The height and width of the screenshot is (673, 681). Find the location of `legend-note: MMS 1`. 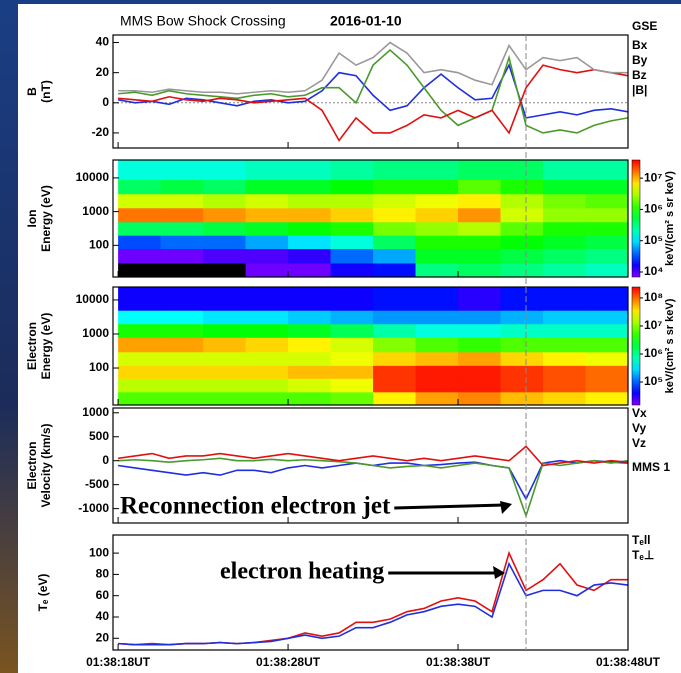

legend-note: MMS 1 is located at coordinates (651, 467).